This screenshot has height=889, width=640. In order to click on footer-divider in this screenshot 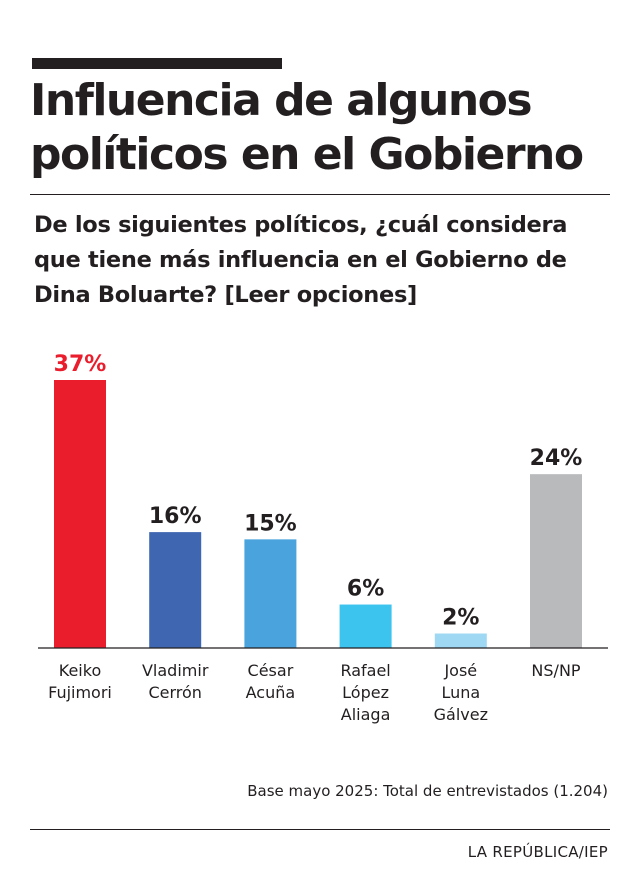, I will do `click(320, 829)`.